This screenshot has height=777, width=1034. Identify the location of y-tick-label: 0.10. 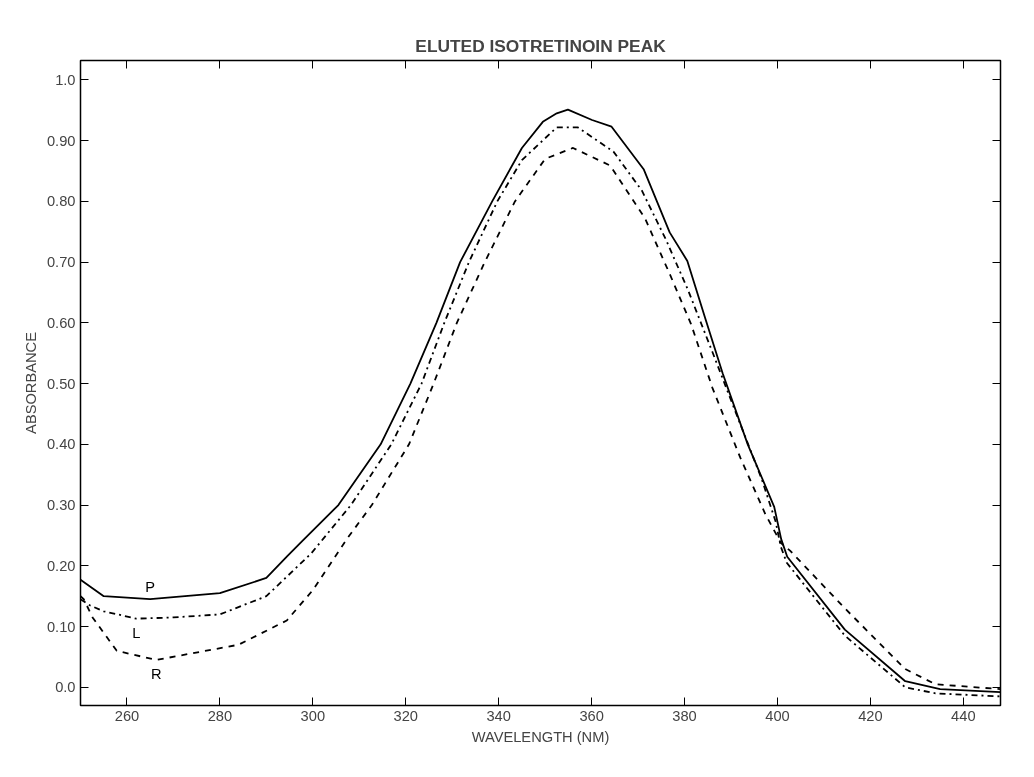
(61, 626).